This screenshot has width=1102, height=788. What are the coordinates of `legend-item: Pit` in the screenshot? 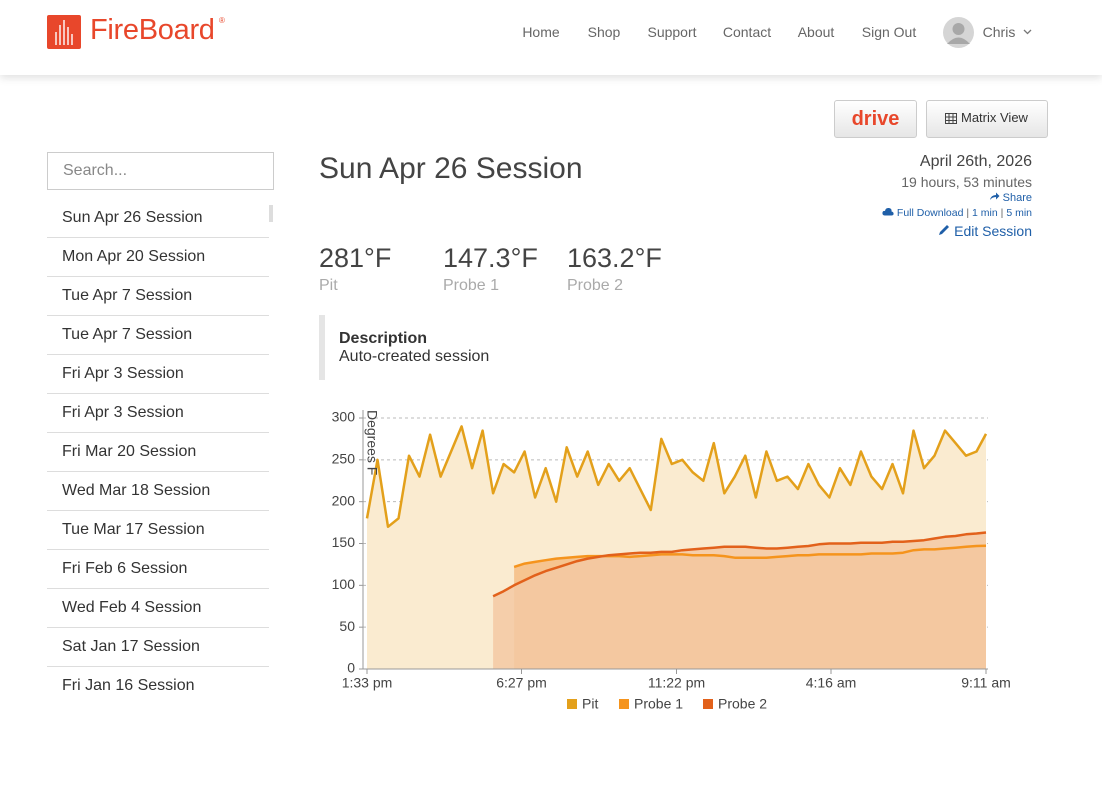 It's located at (582, 704).